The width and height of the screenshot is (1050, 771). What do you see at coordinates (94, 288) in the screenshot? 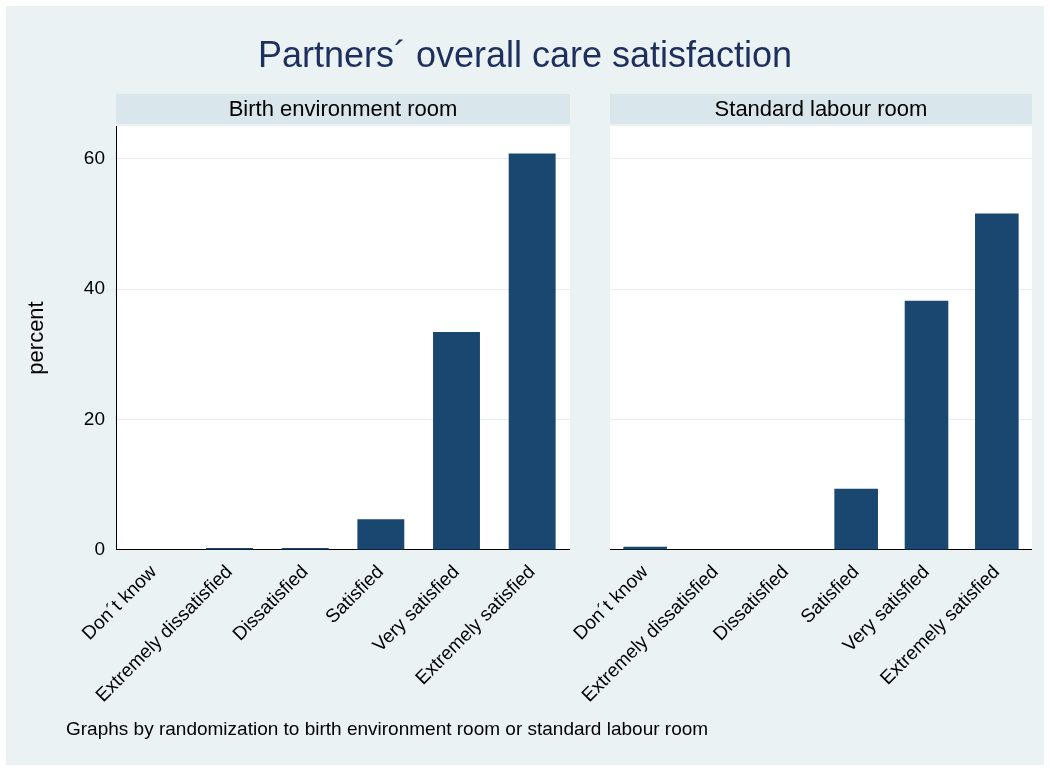
I see `y-tick-label: 40` at bounding box center [94, 288].